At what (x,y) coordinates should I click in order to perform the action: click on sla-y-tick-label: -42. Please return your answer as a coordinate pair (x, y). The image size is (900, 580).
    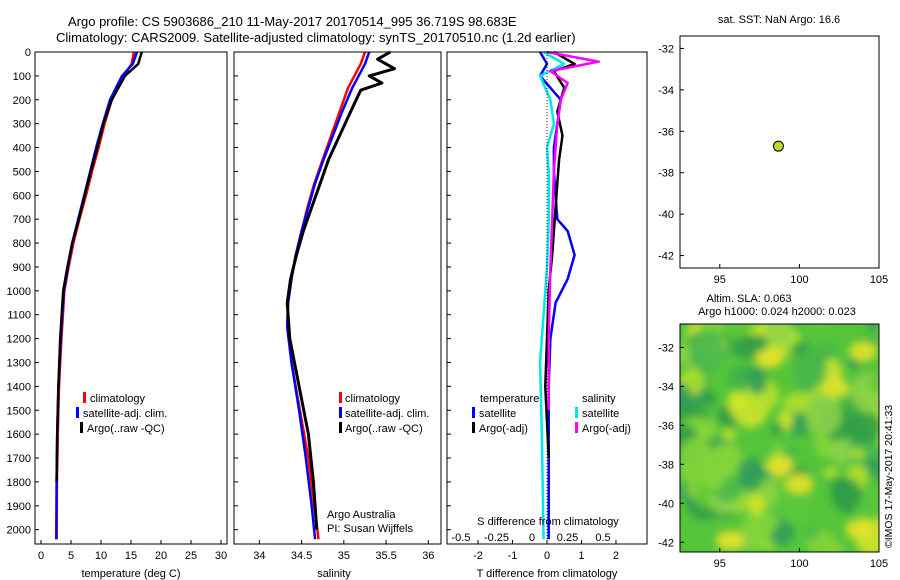
    Looking at the image, I should click on (666, 543).